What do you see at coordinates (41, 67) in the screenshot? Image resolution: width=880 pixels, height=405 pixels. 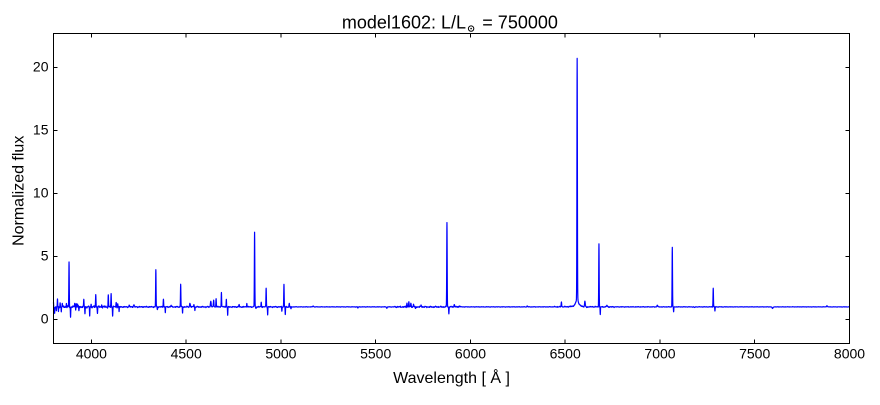 I see `svg-text: 20` at bounding box center [41, 67].